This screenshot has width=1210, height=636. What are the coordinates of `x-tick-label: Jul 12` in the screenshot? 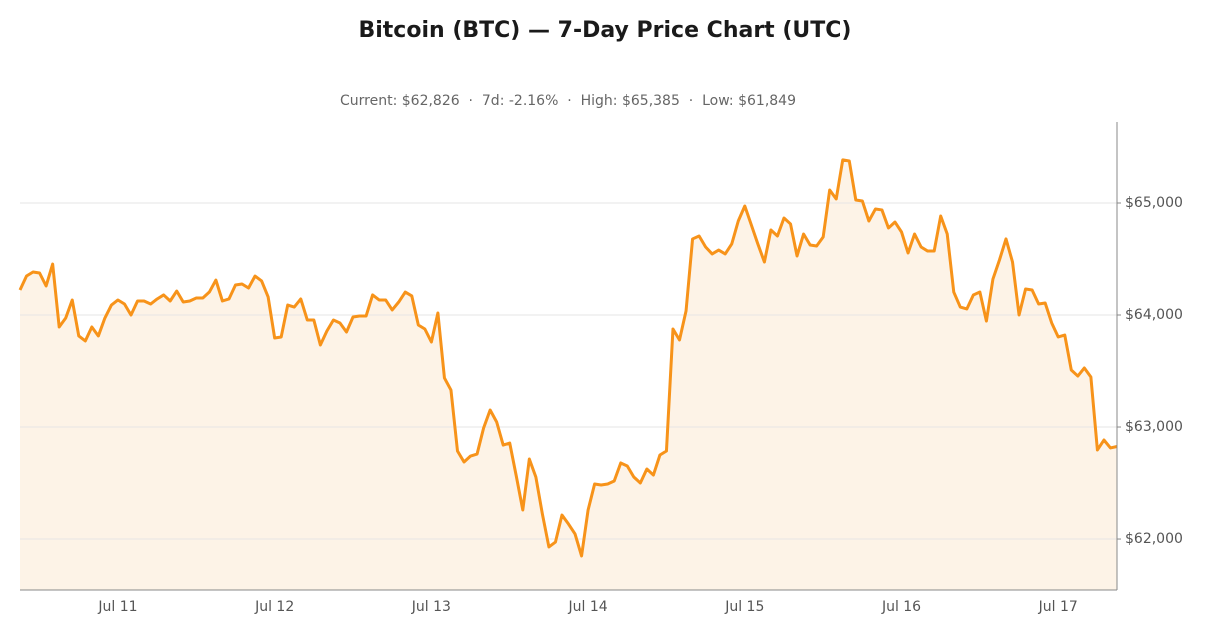 It's located at (274, 607).